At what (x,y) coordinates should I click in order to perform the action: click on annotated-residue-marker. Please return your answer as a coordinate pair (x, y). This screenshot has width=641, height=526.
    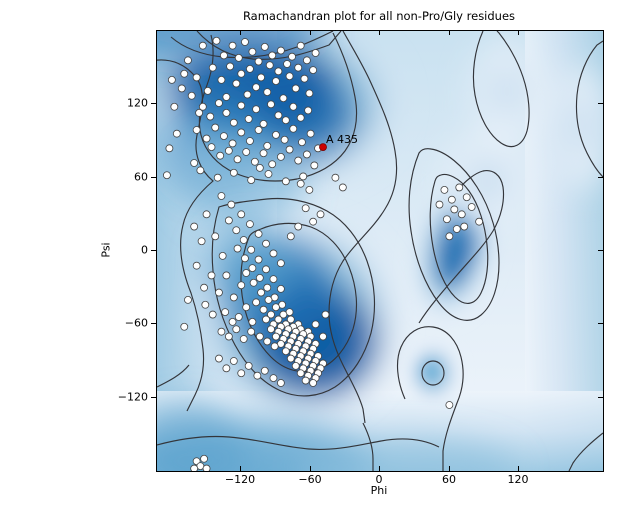
    Looking at the image, I should click on (323, 147).